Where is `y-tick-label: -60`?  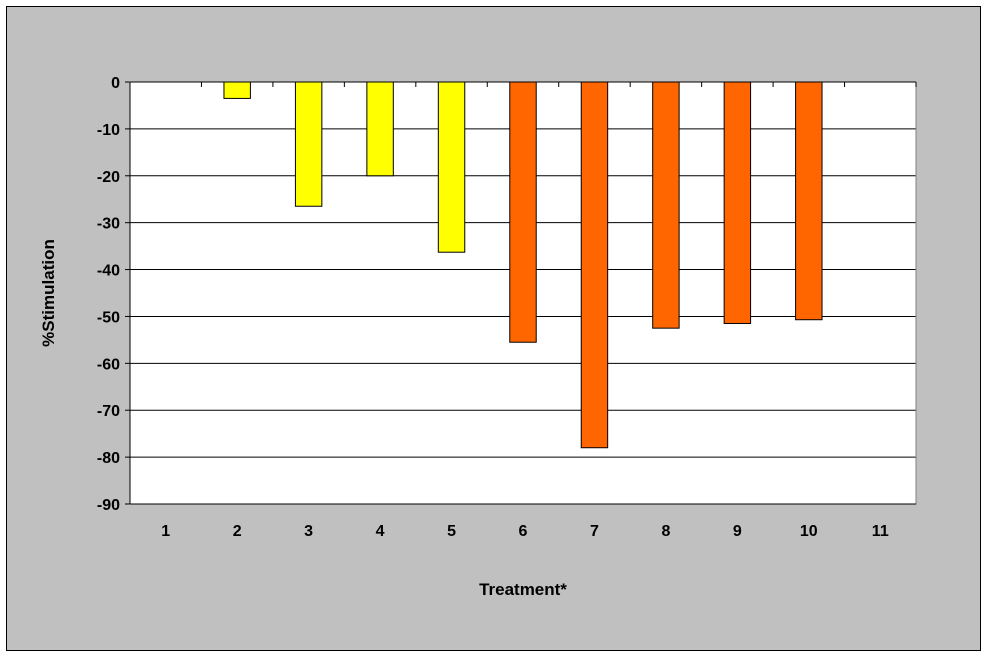 y-tick-label: -60 is located at coordinates (108, 364).